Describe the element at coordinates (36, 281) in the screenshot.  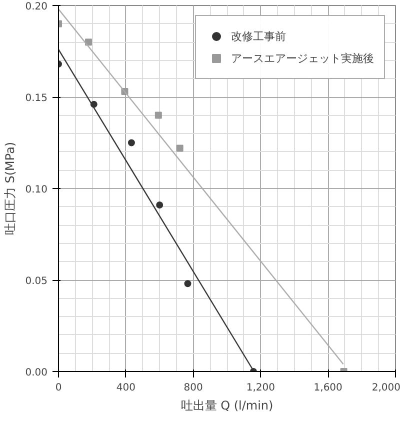
I see `y-tick-label: 0.05` at that location.